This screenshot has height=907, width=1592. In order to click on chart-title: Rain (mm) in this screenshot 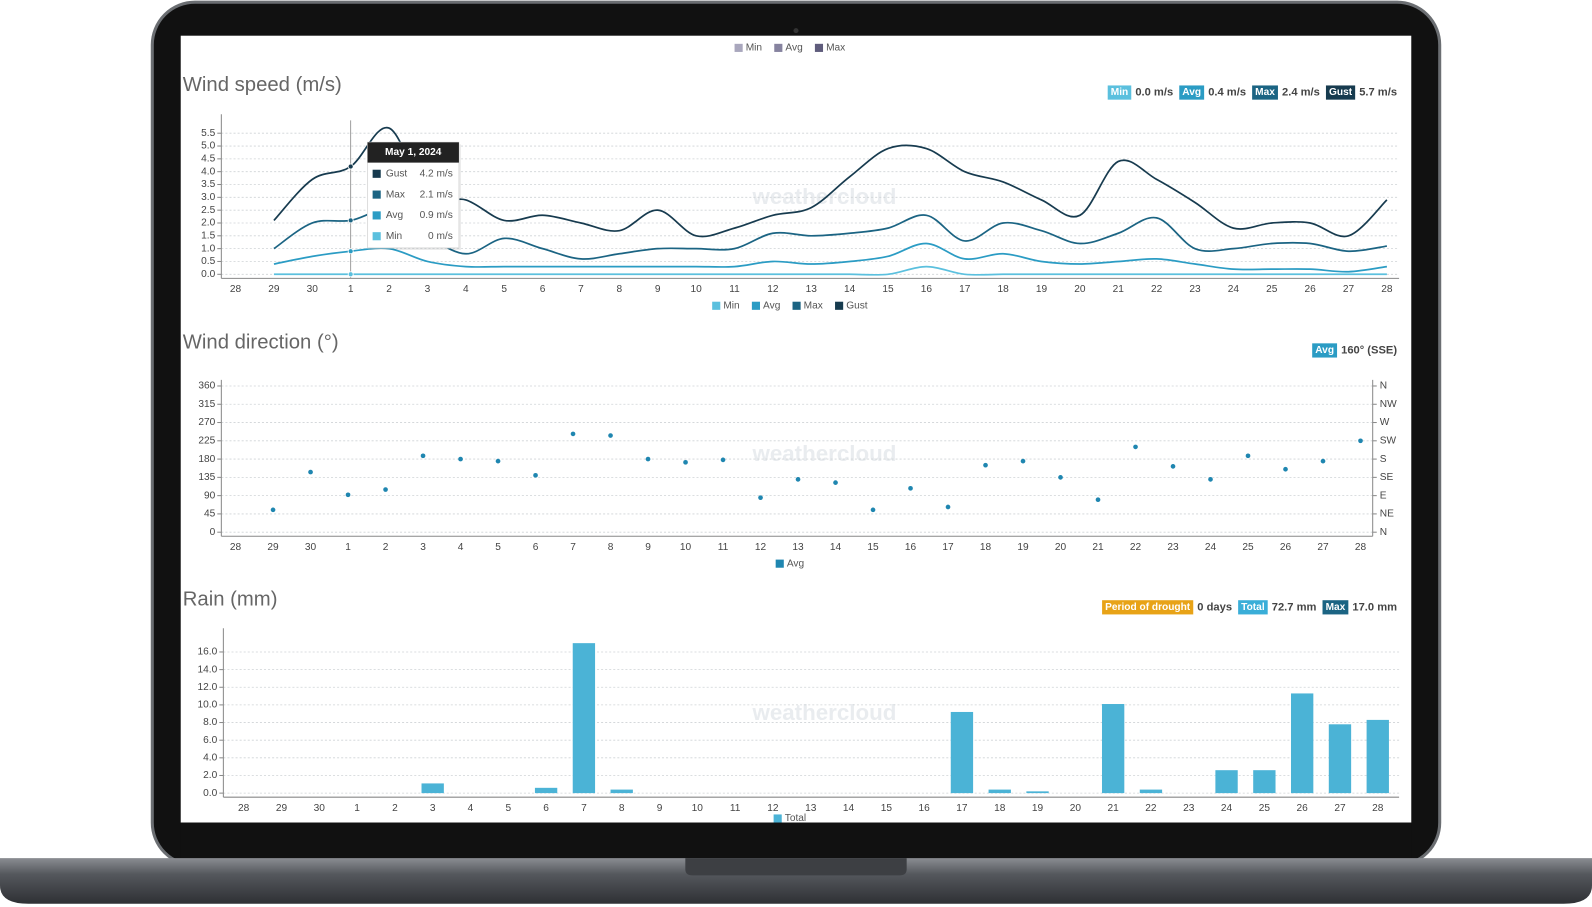, I will do `click(230, 600)`.